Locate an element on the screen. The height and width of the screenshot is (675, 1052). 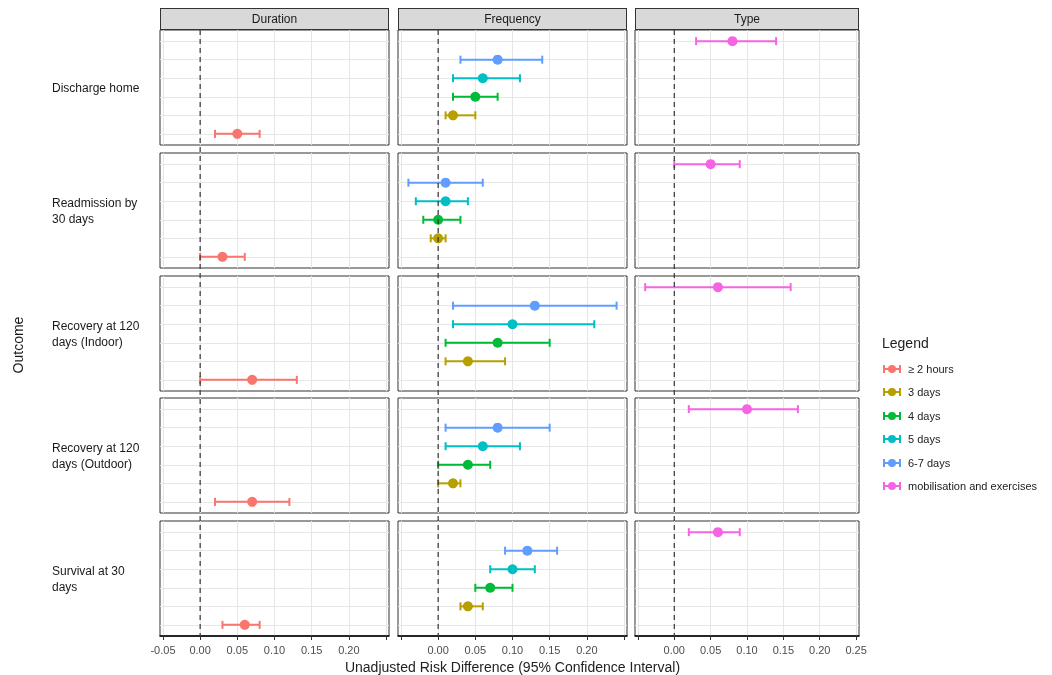
text: 4 days is located at coordinates (924, 415).